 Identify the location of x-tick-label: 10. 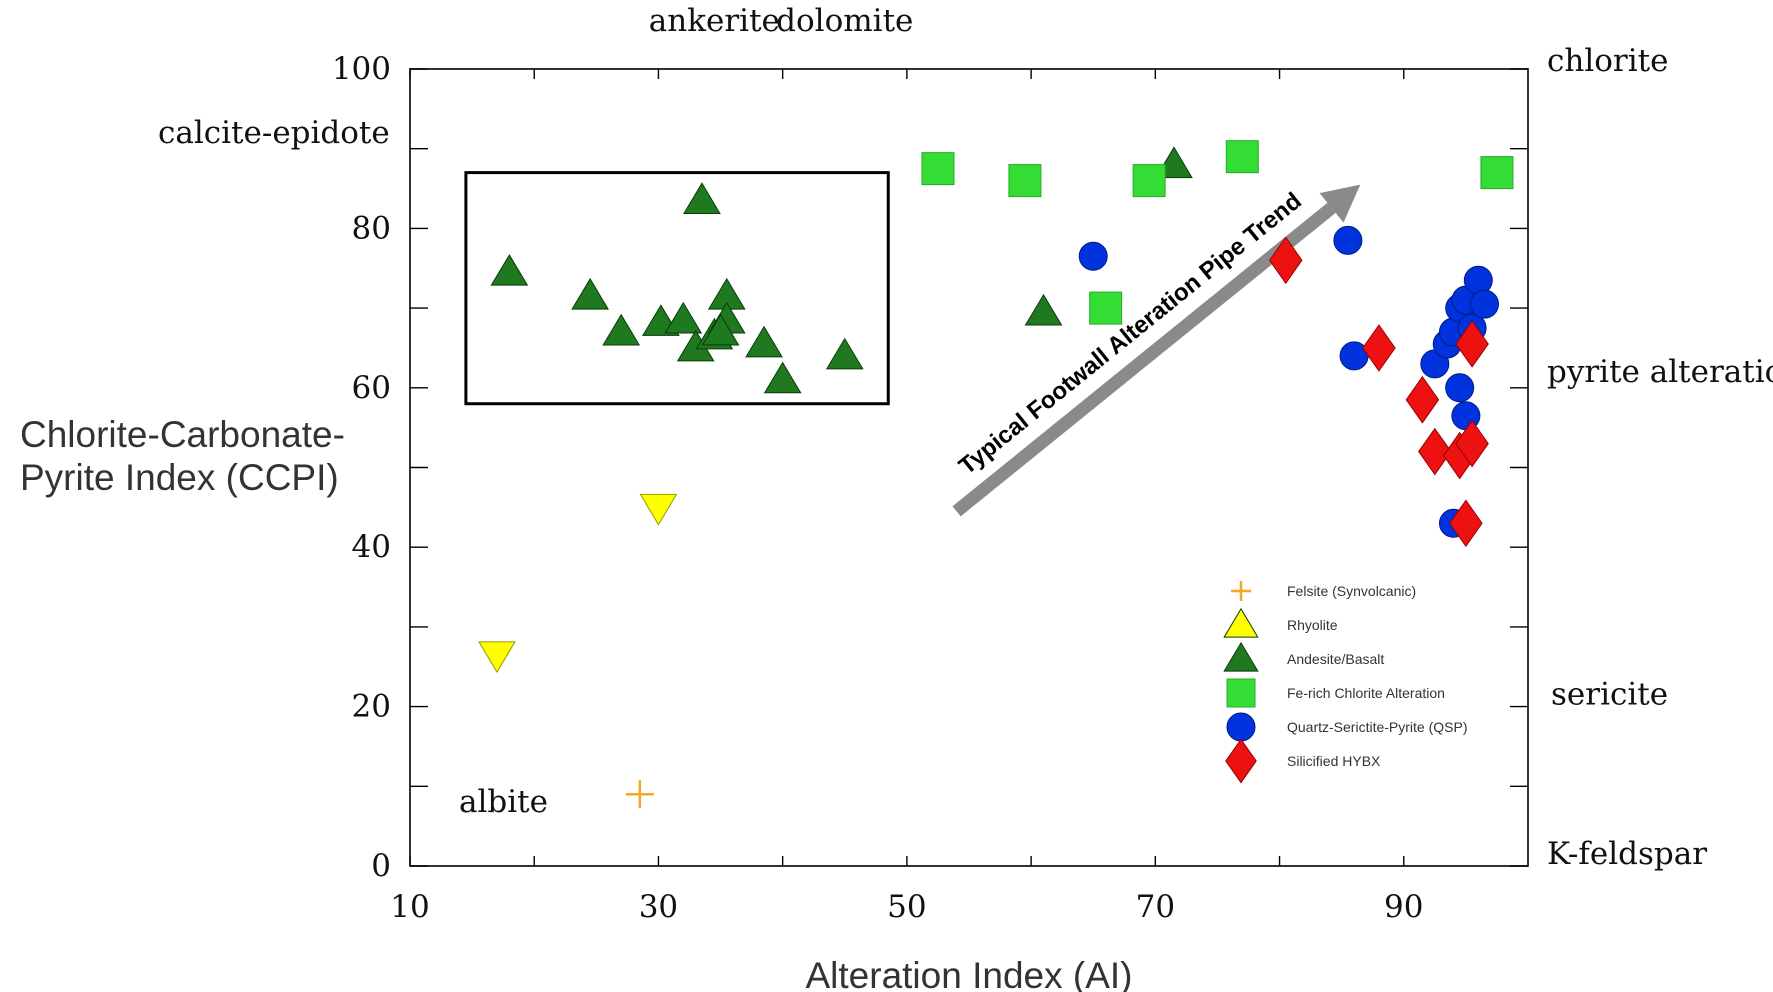
(409, 907).